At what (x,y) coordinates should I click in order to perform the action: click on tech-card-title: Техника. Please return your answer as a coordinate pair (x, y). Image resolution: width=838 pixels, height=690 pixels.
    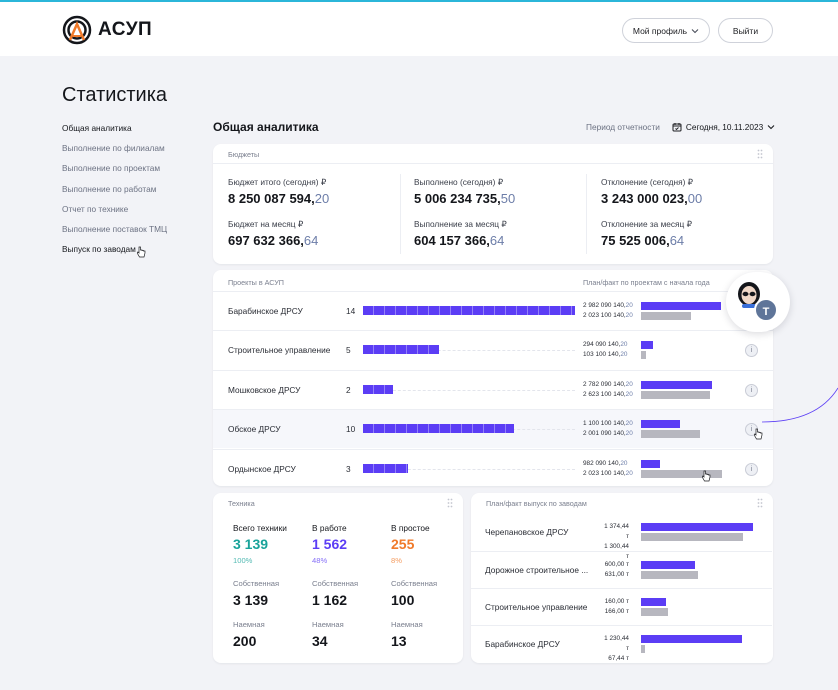
    Looking at the image, I should click on (338, 503).